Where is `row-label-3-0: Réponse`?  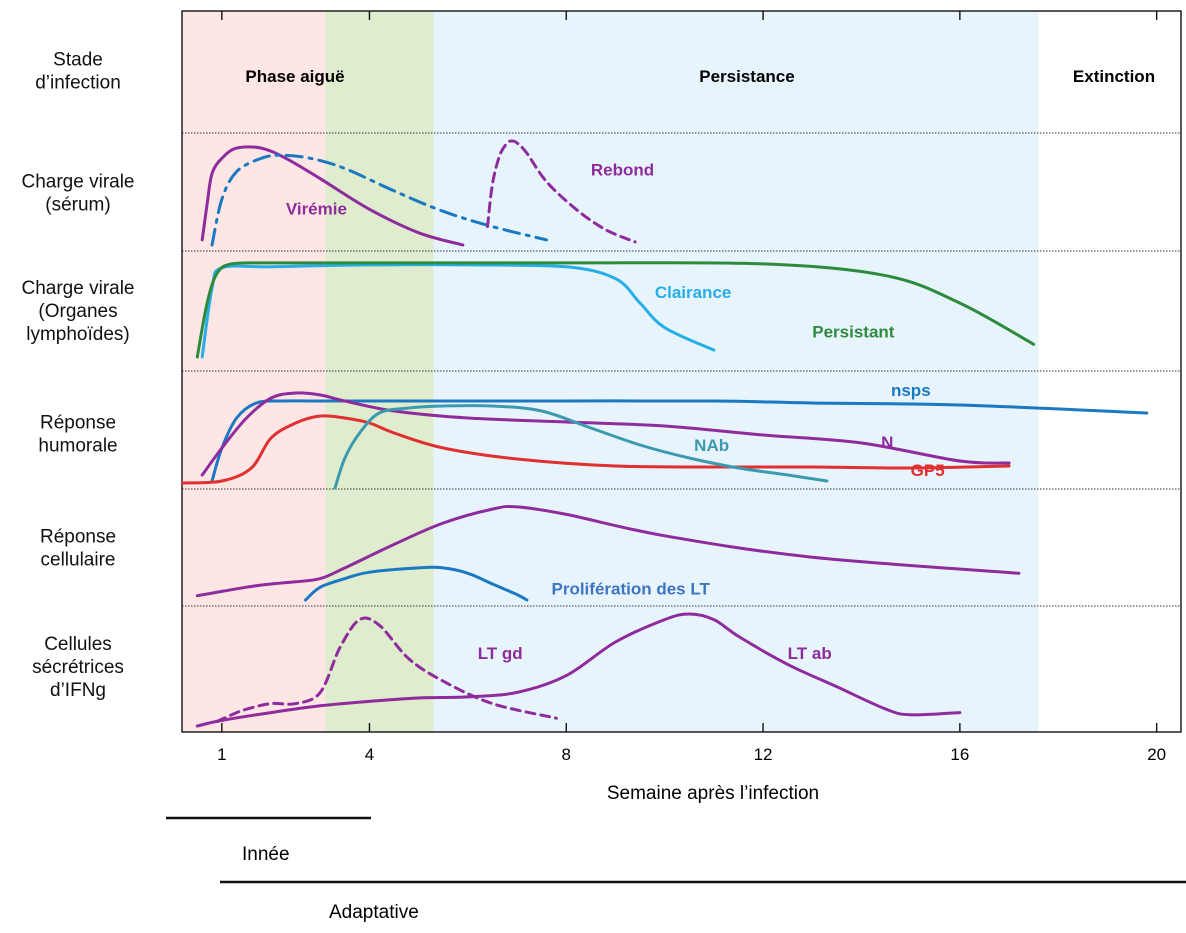
row-label-3-0: Réponse is located at coordinates (78, 423).